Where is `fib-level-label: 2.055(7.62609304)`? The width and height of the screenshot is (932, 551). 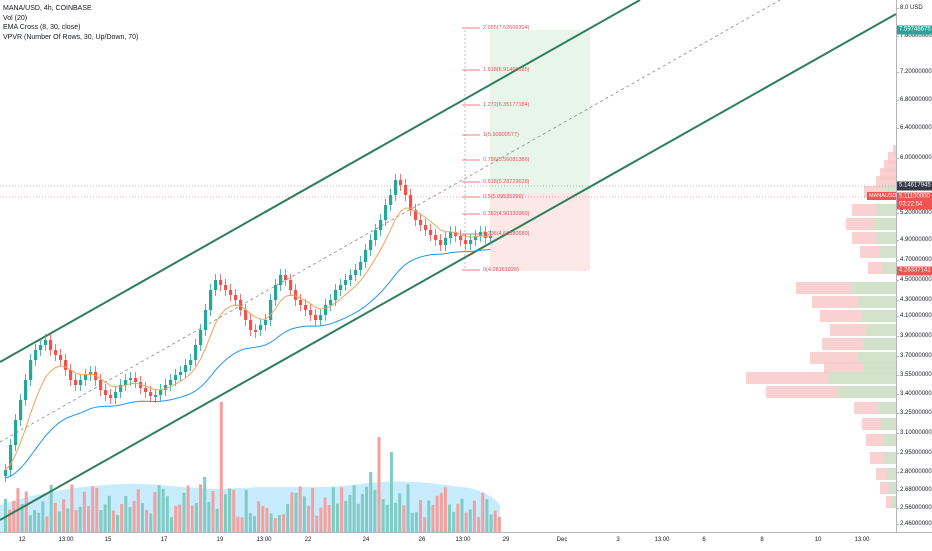
fib-level-label: 2.055(7.62609304) is located at coordinates (506, 28).